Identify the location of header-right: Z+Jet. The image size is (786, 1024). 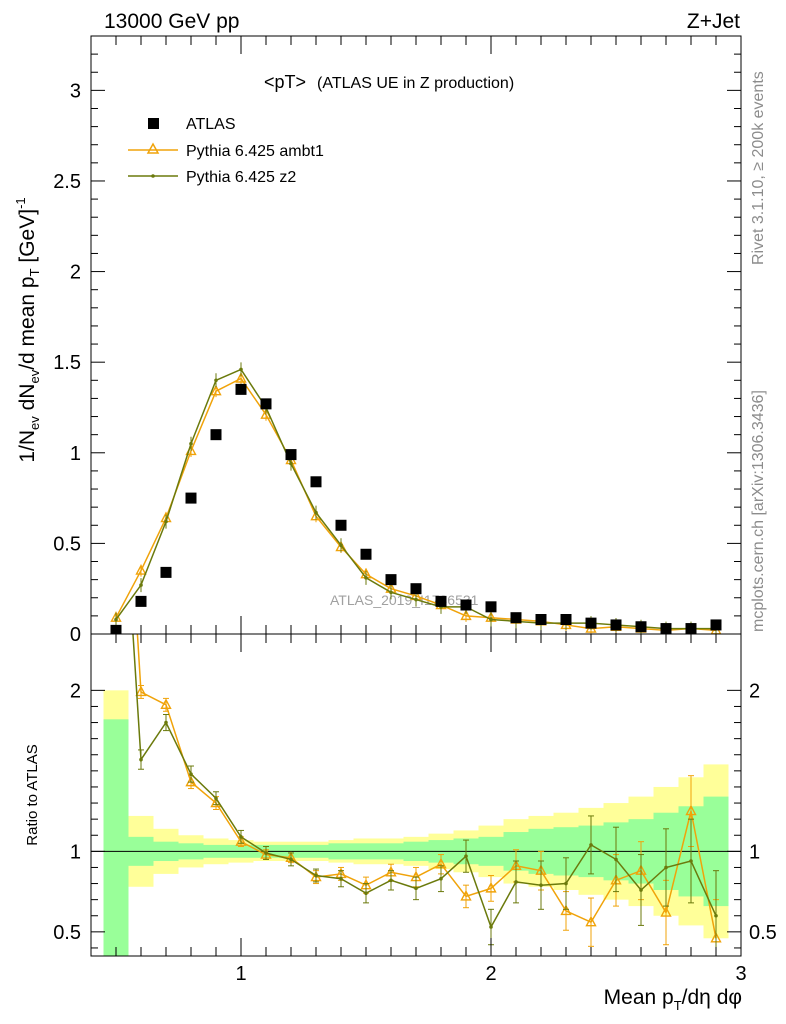
(713, 21).